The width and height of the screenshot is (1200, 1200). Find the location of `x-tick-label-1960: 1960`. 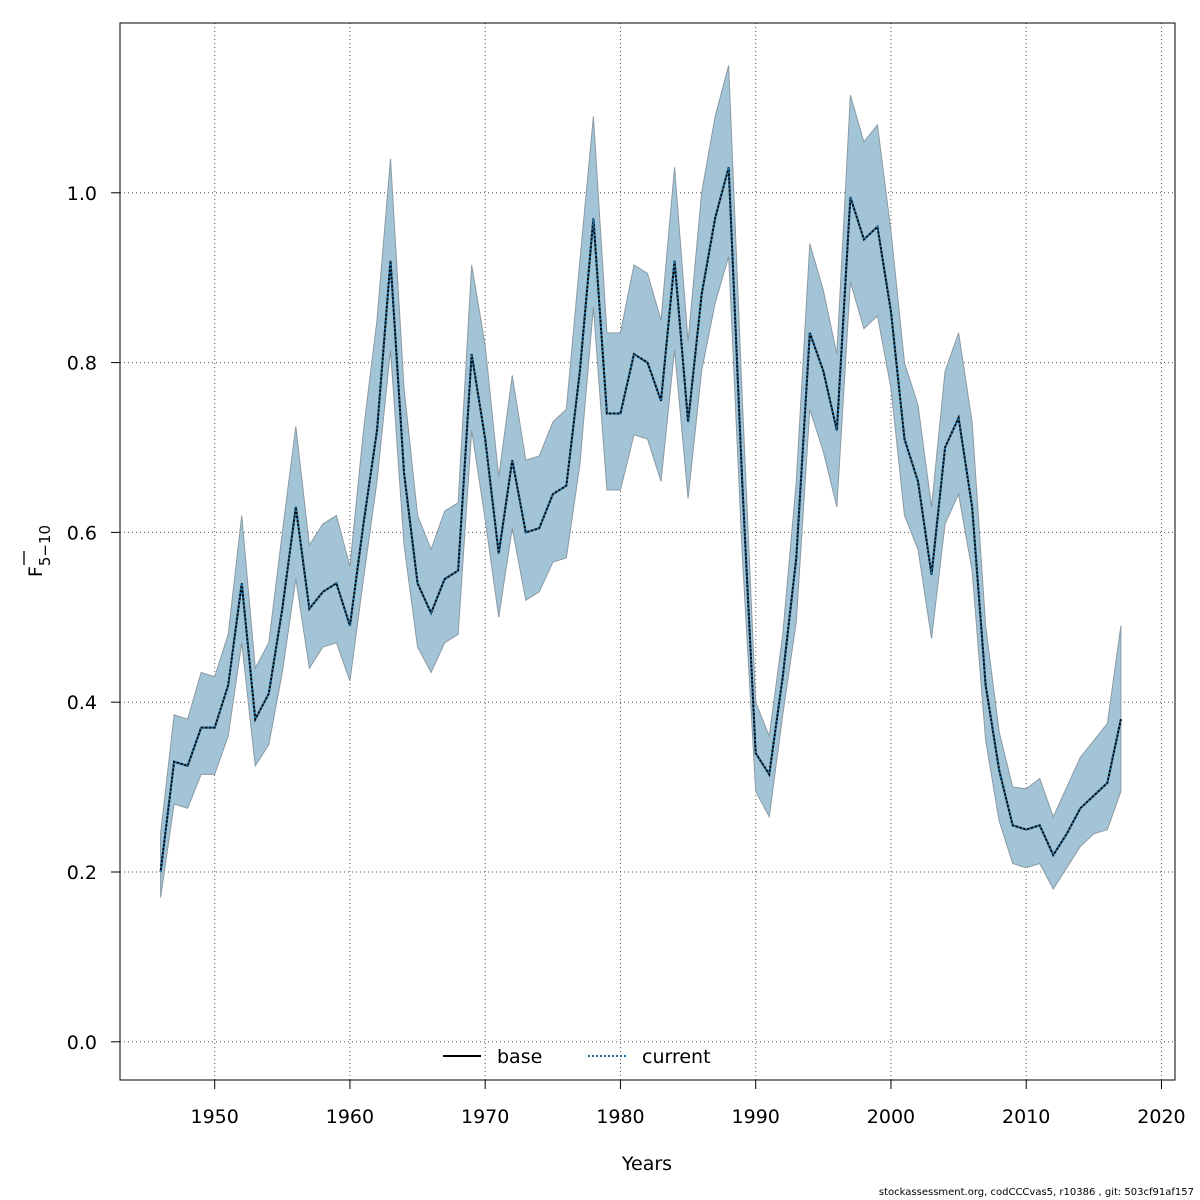

x-tick-label-1960: 1960 is located at coordinates (350, 1117).